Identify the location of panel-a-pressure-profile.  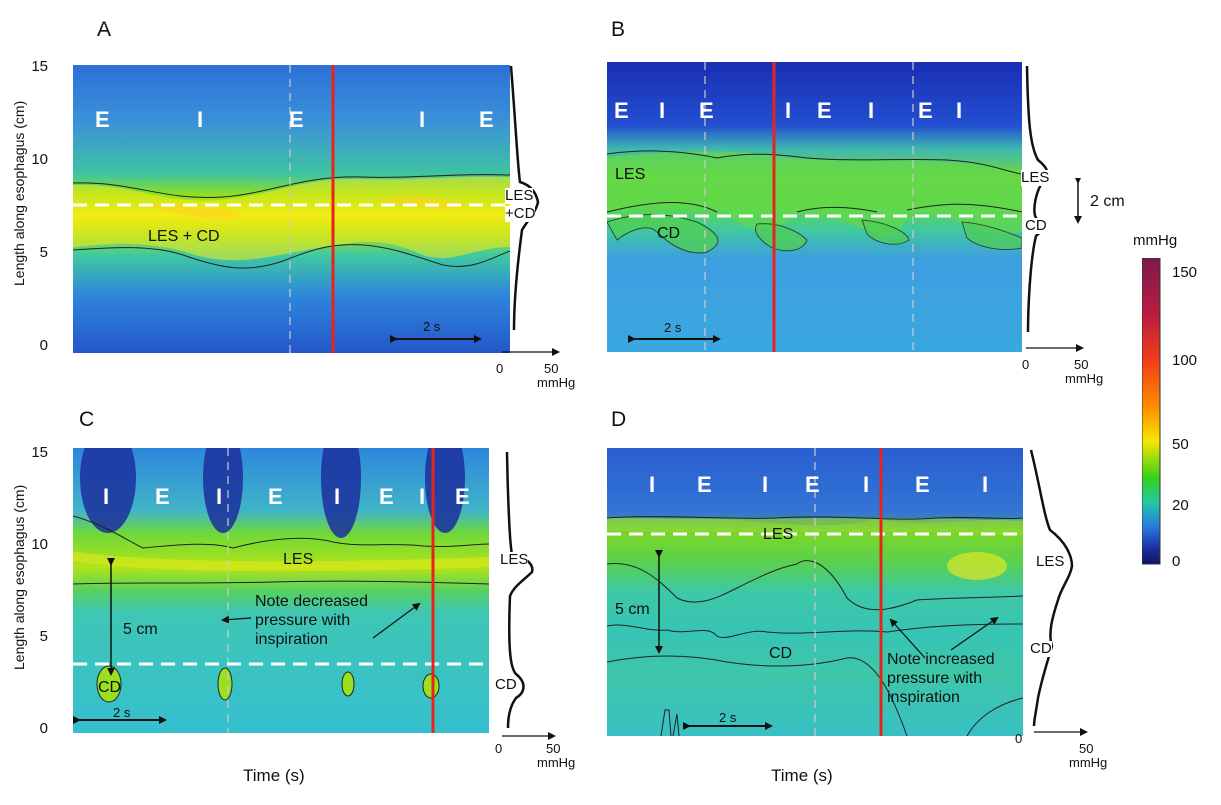
(531, 210).